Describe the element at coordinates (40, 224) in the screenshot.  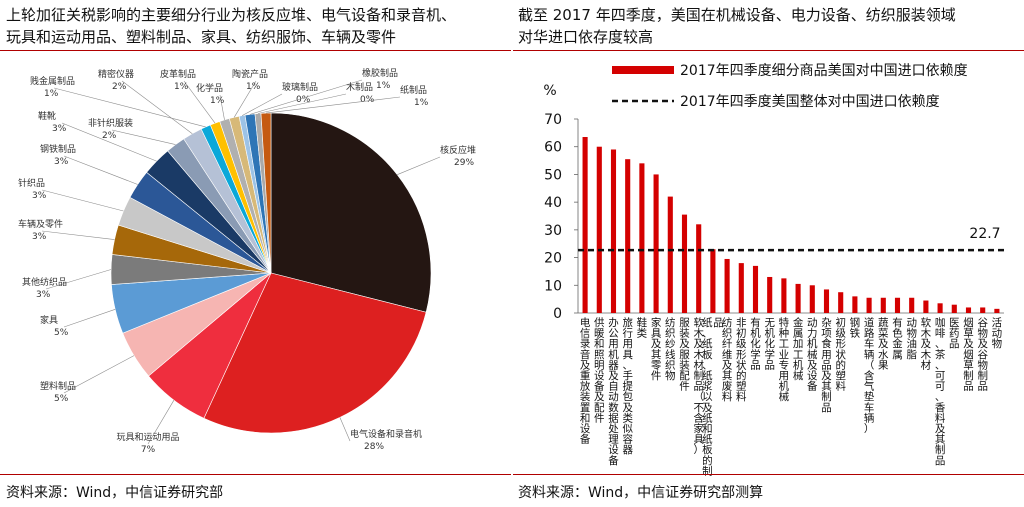
I see `pie-label-item-6: 车辆及零件` at that location.